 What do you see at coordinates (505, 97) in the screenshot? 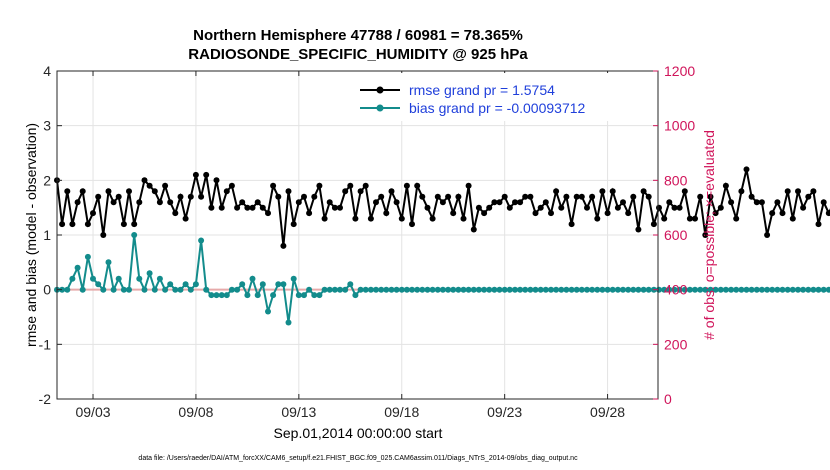
I see `legend-box` at bounding box center [505, 97].